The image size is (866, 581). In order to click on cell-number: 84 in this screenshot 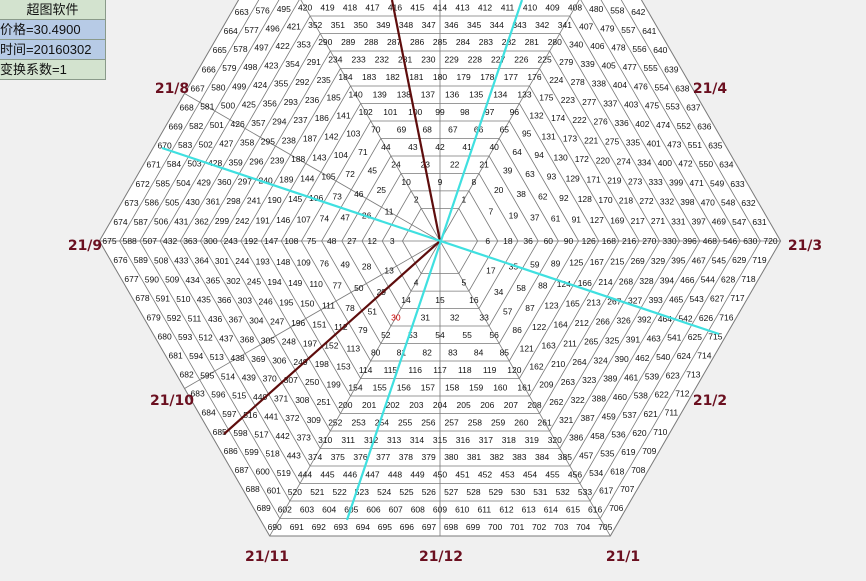, I will do `click(479, 352)`.